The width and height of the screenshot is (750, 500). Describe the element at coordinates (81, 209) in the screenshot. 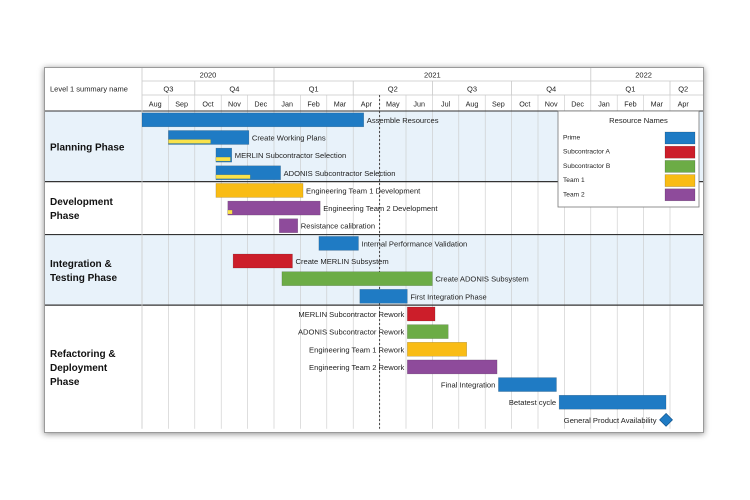

I see `phase-label: Development Phase` at that location.